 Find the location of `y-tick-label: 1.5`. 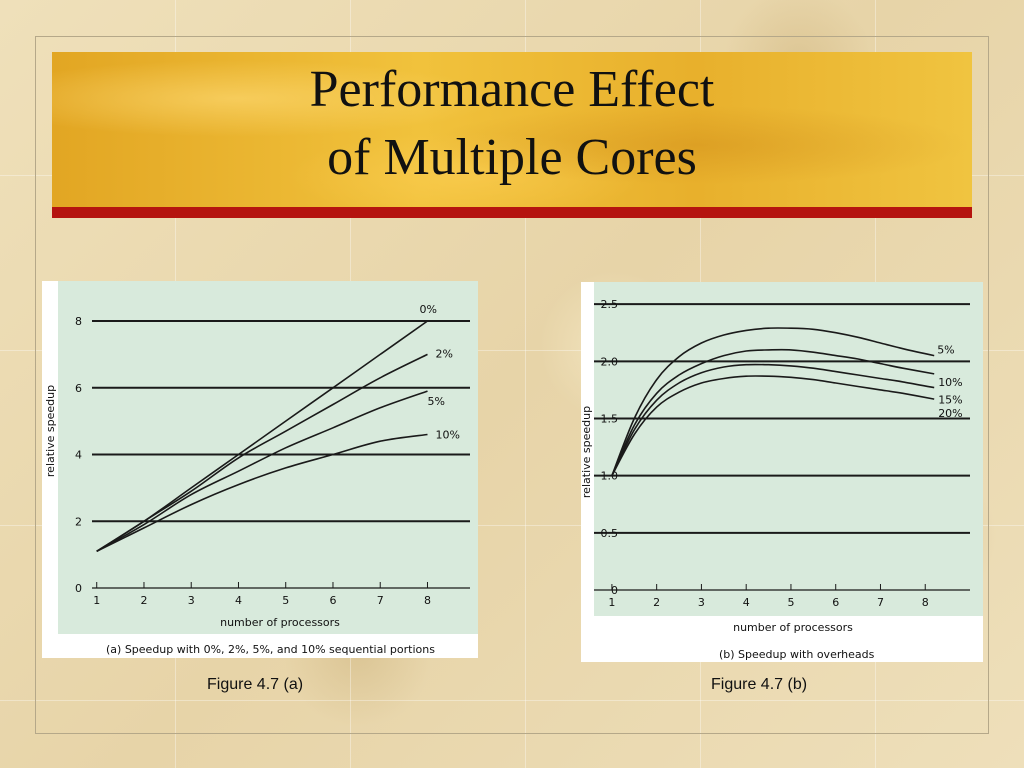

y-tick-label: 1.5 is located at coordinates (610, 418).